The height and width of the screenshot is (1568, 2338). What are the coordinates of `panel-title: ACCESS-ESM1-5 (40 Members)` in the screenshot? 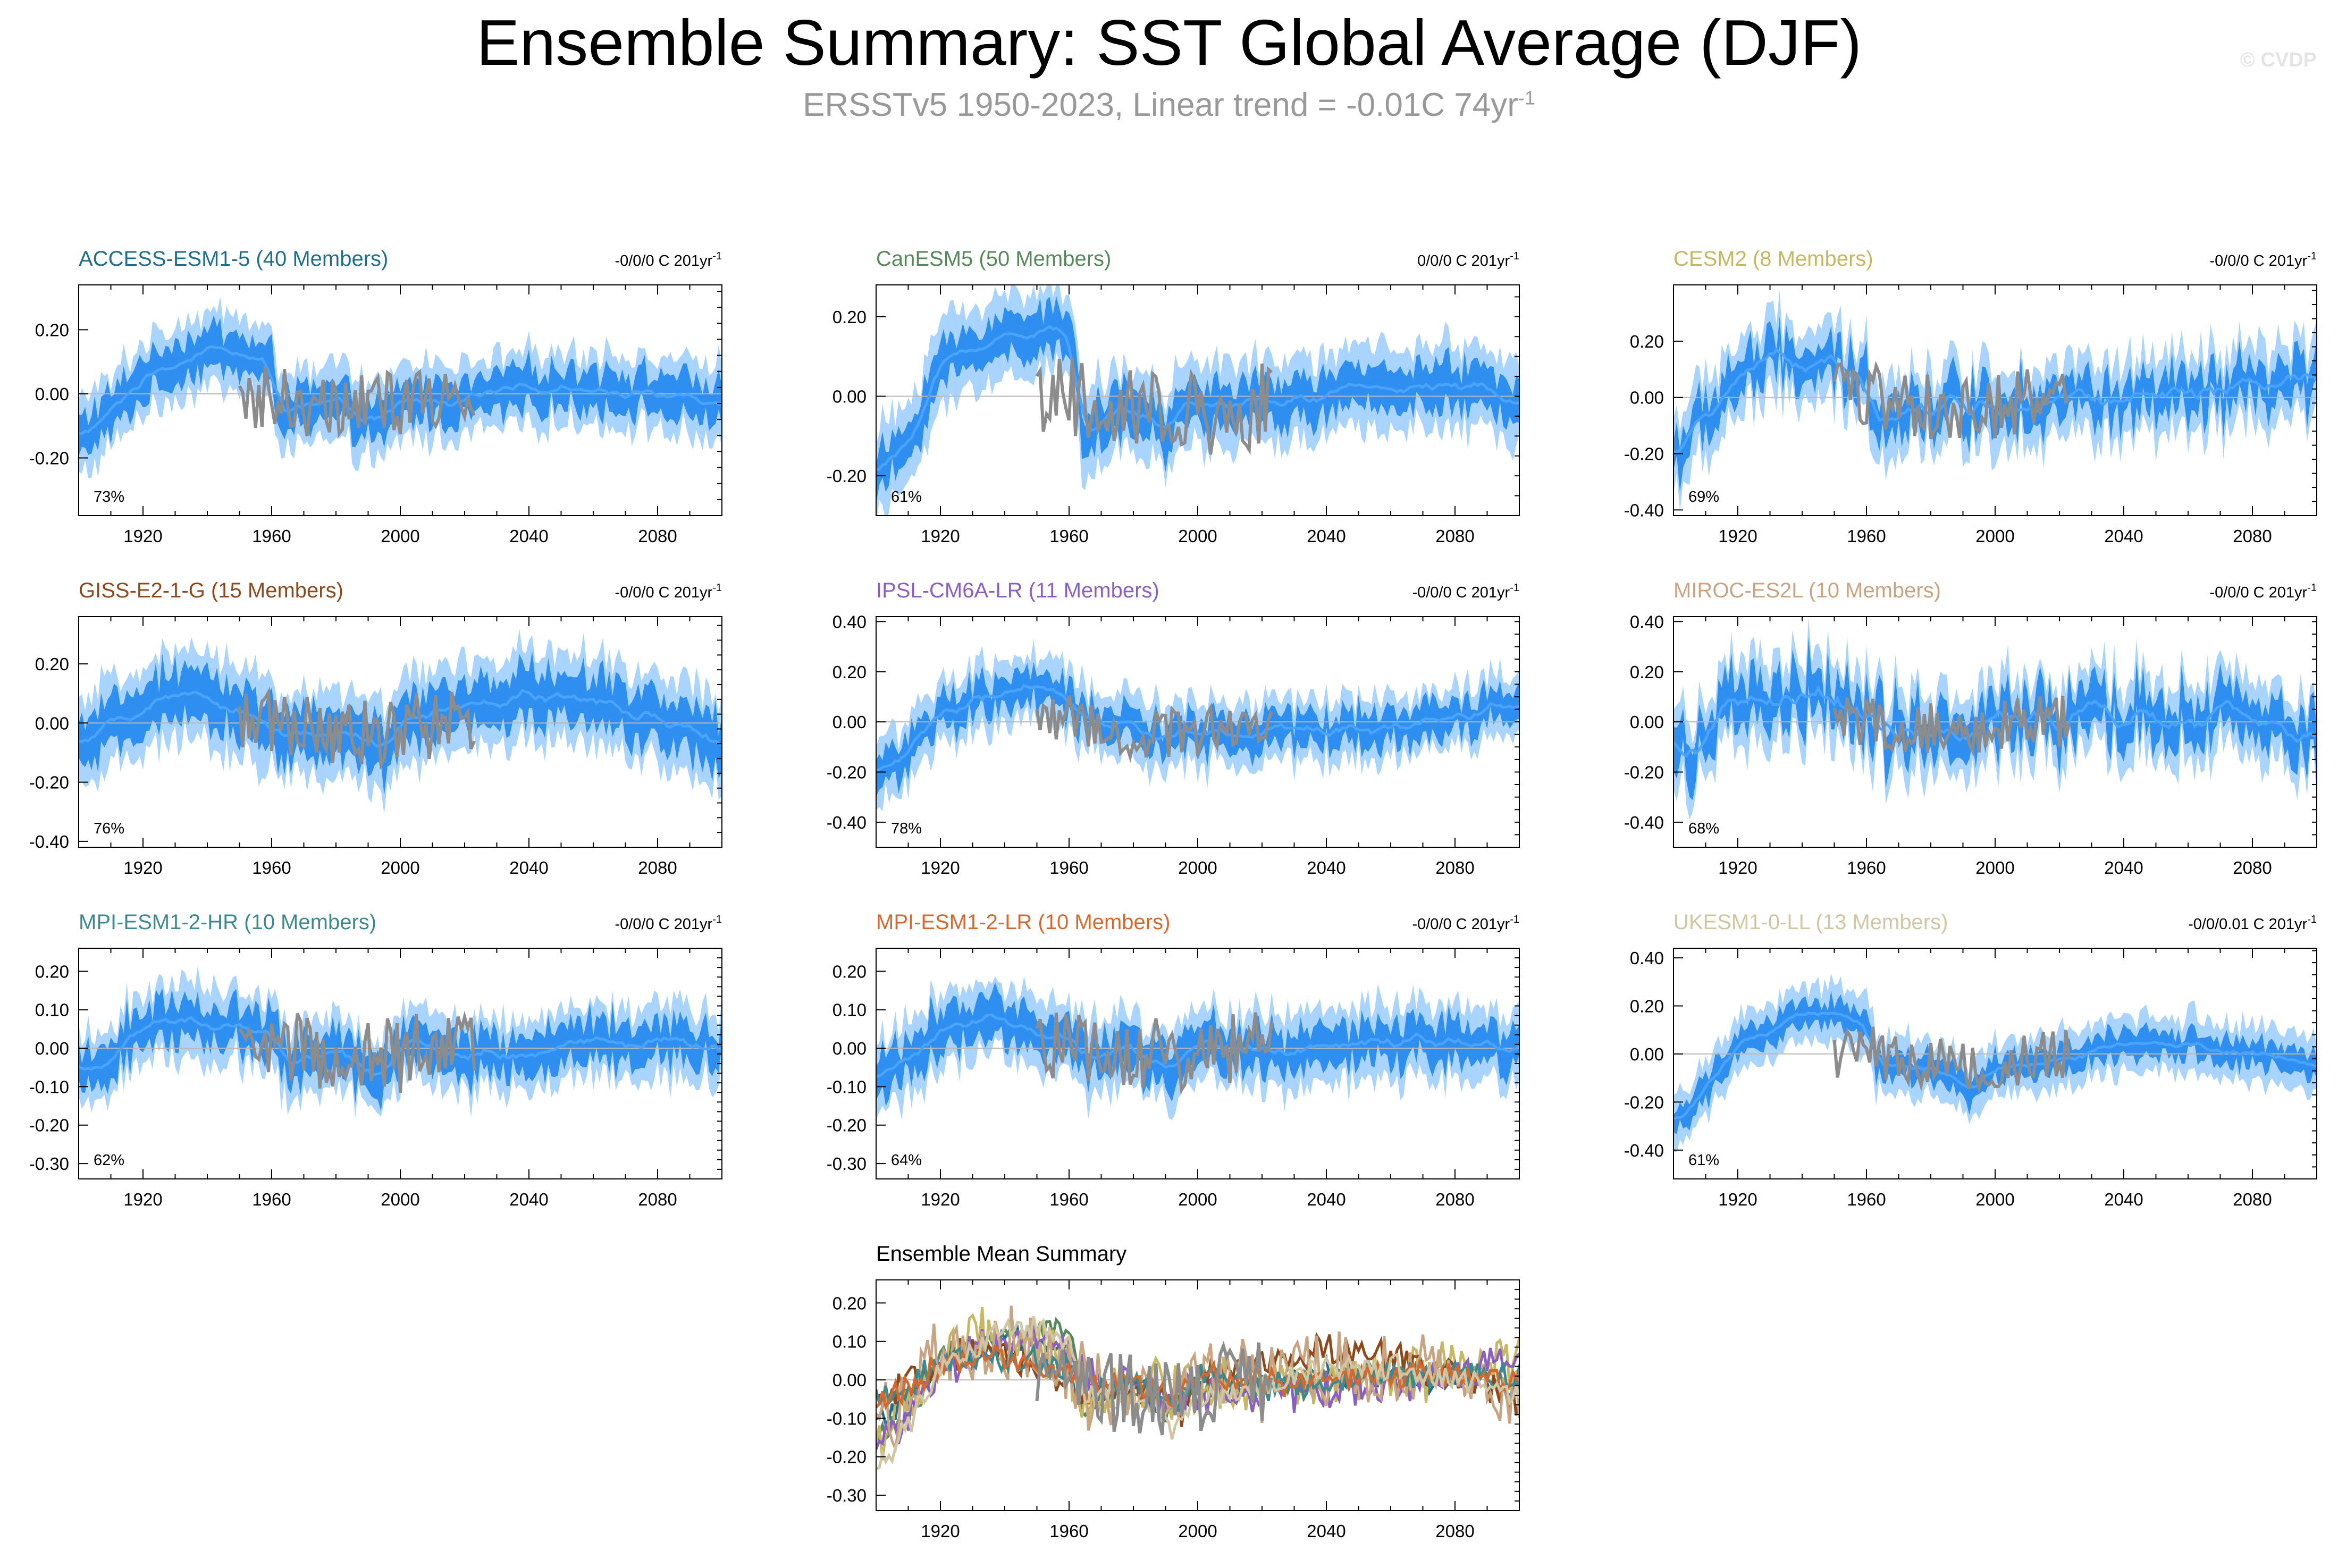 It's located at (233, 259).